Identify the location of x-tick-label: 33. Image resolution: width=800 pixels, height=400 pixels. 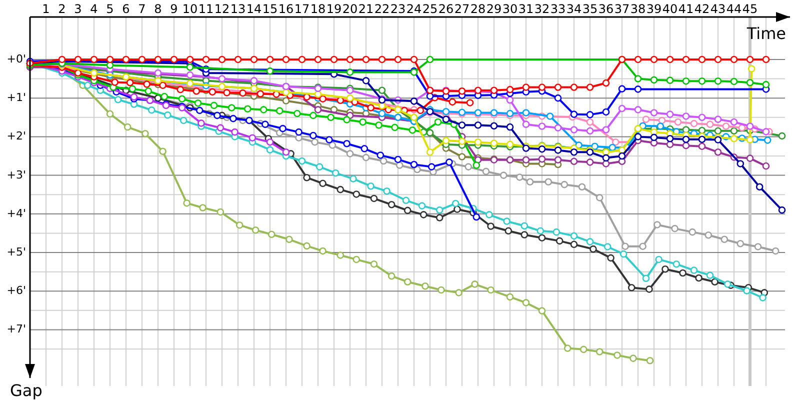
(558, 9).